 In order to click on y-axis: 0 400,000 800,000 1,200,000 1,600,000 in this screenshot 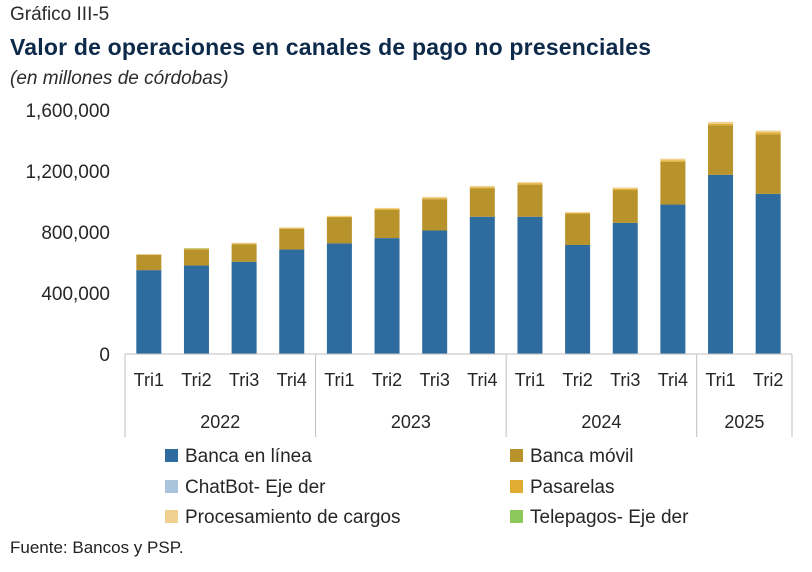, I will do `click(67, 233)`.